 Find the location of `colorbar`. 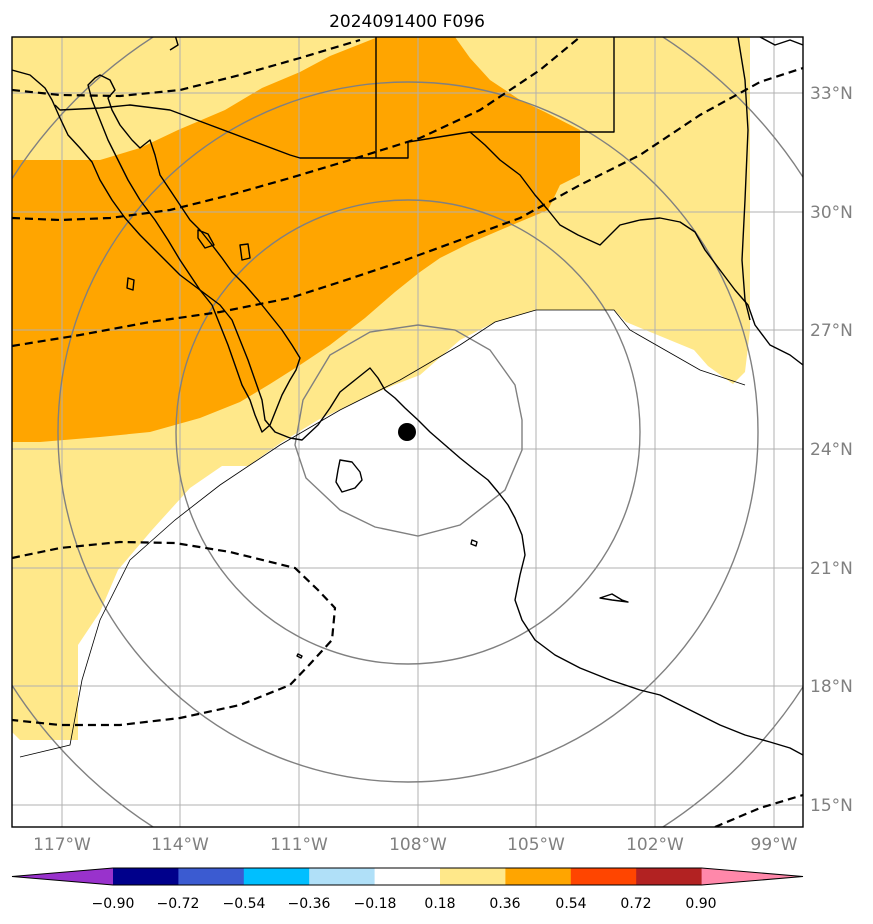

colorbar is located at coordinates (407, 876).